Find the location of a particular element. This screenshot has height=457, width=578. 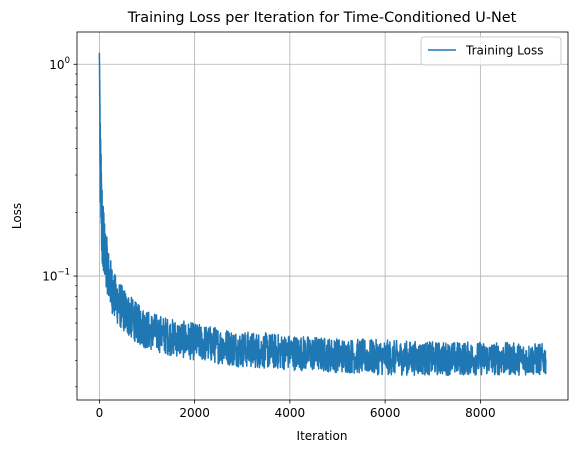

chart-legend: Training Loss is located at coordinates (491, 51).